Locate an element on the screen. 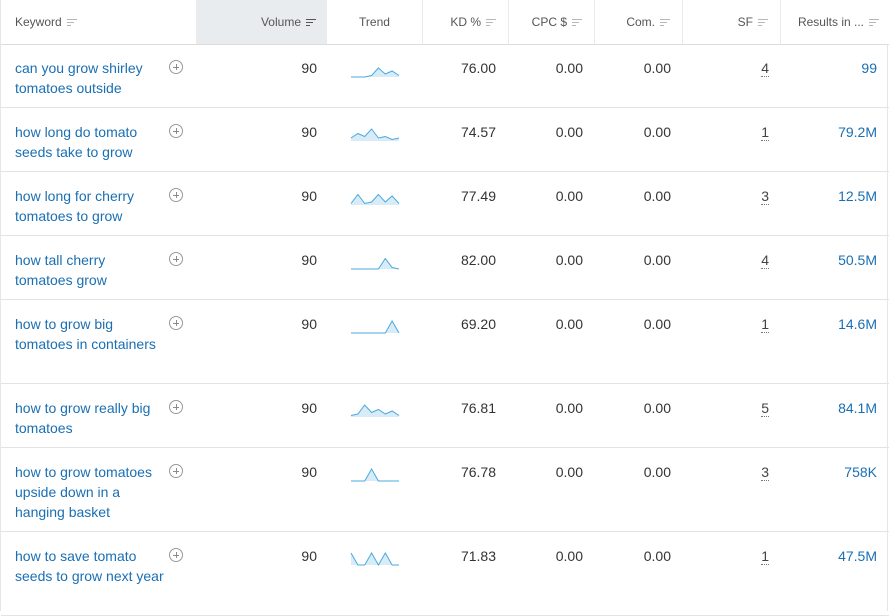  col-volume: Volume is located at coordinates (262, 22).